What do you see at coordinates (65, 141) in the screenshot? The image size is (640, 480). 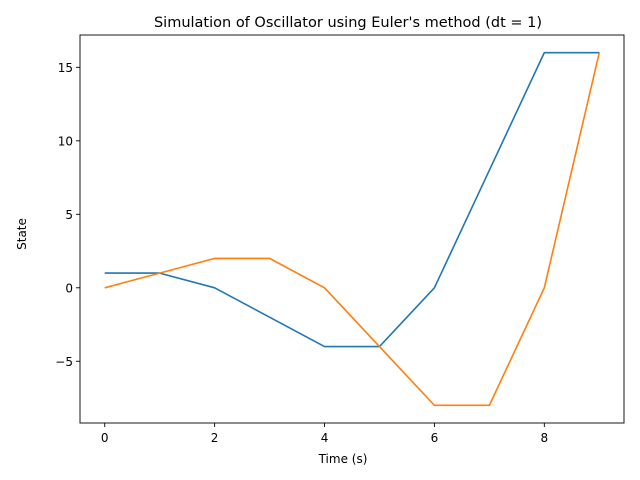 I see `y-tick-label: 10` at bounding box center [65, 141].